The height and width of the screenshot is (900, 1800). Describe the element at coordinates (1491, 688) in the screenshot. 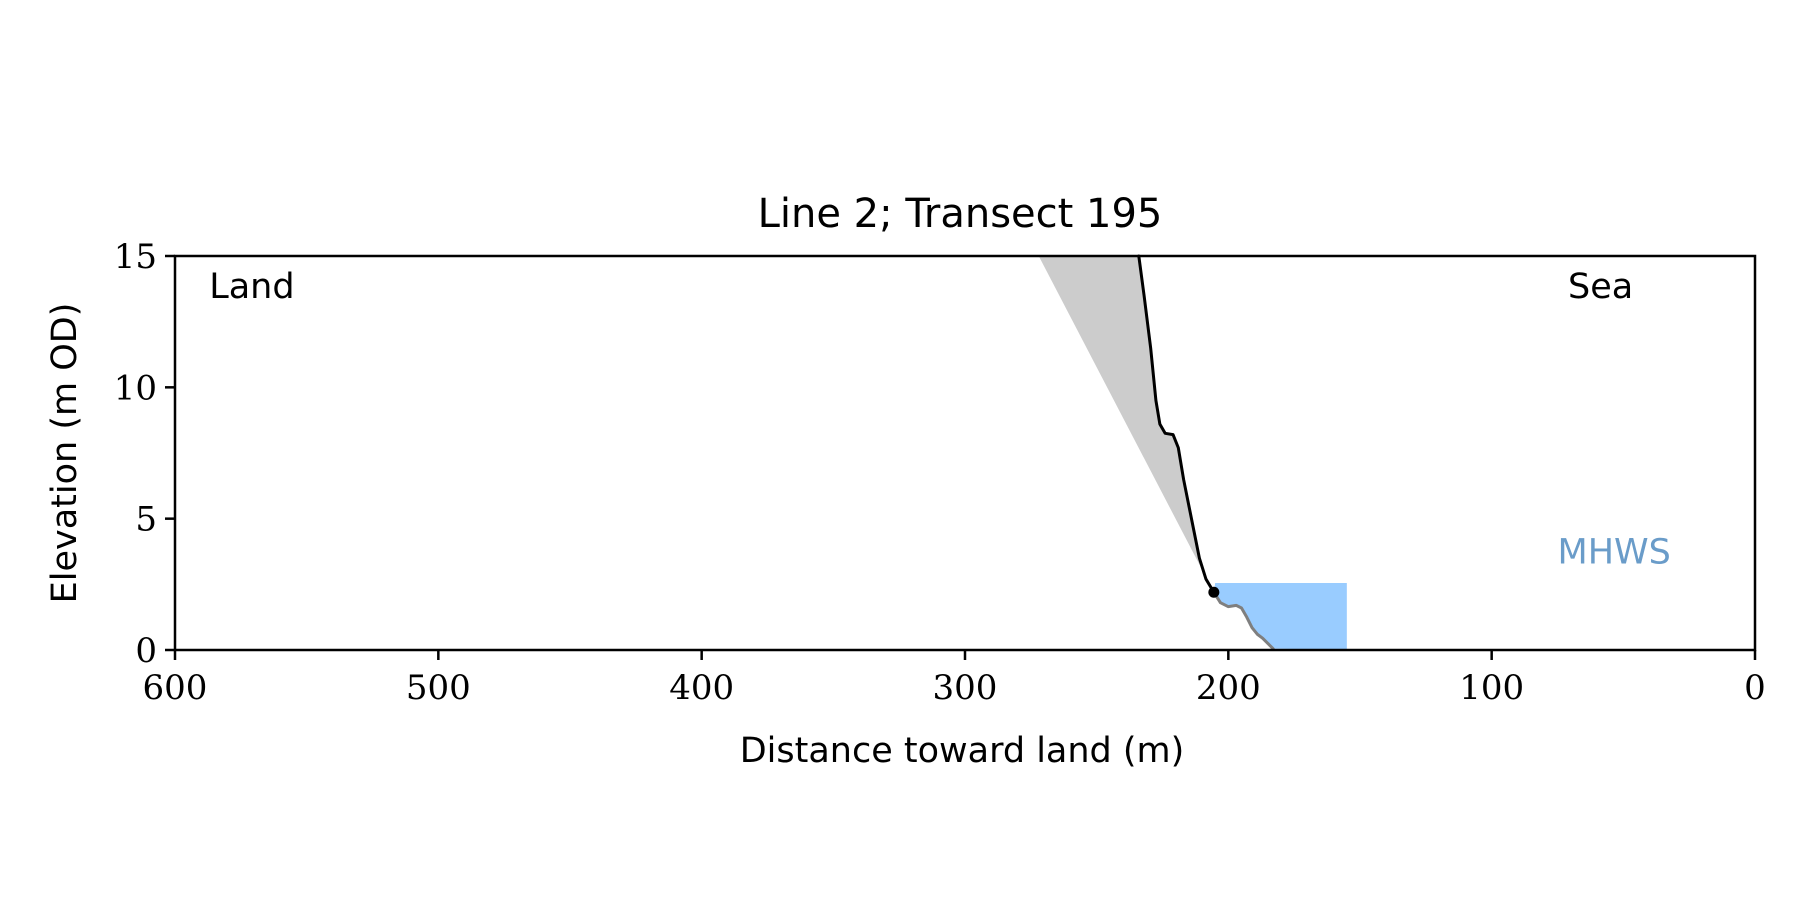

I see `x-tick-label: 100` at that location.